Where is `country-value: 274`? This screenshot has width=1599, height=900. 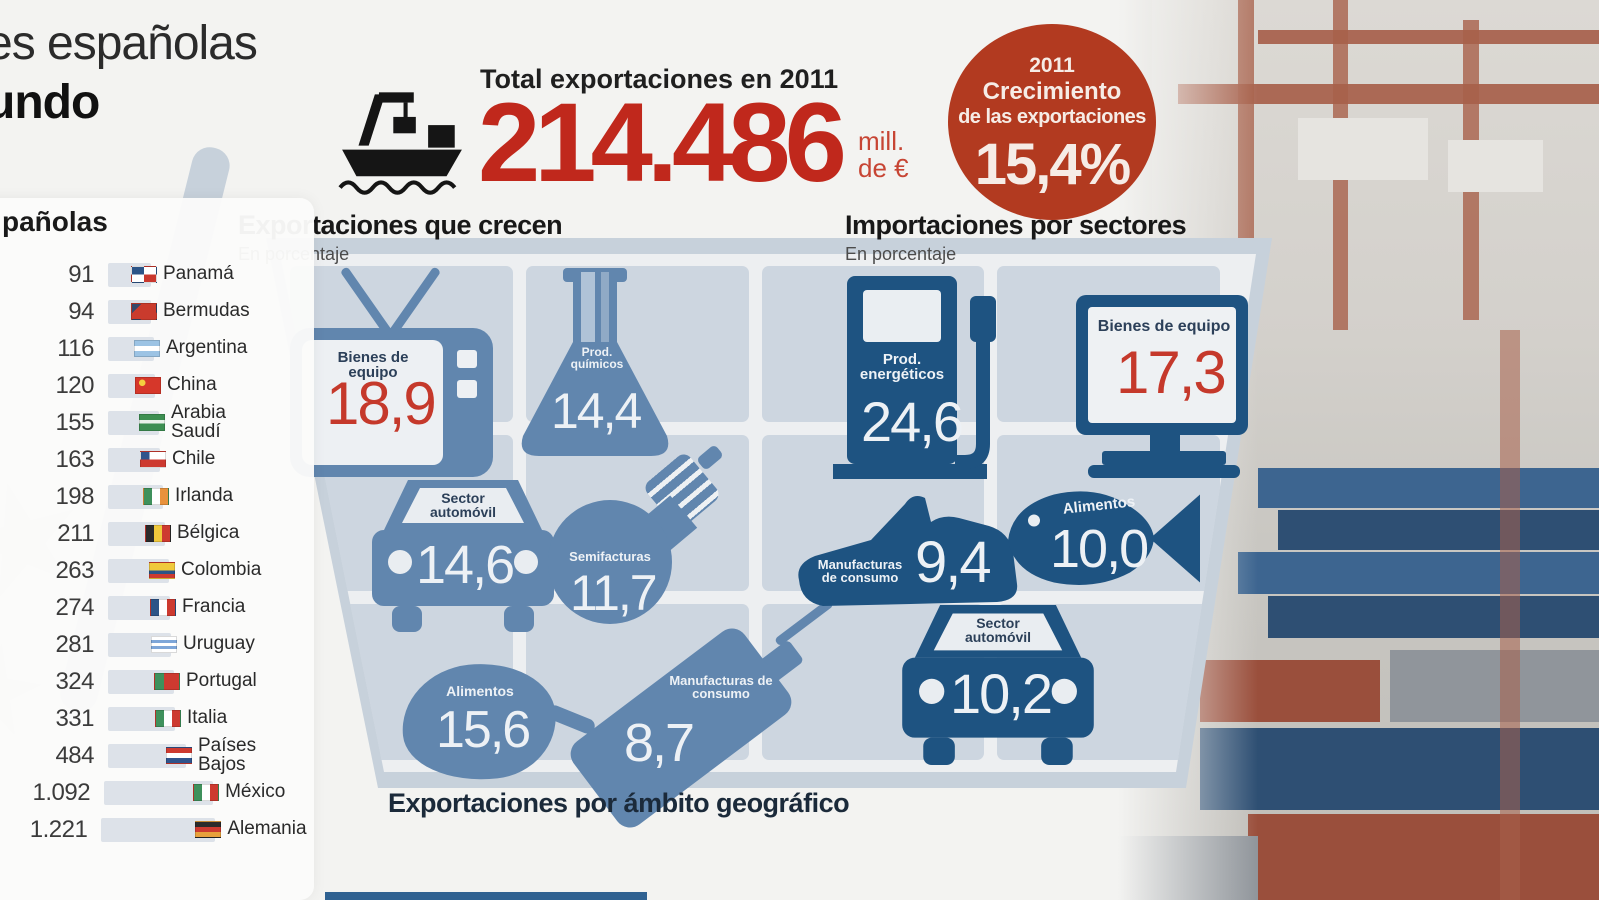 country-value: 274 is located at coordinates (74, 607).